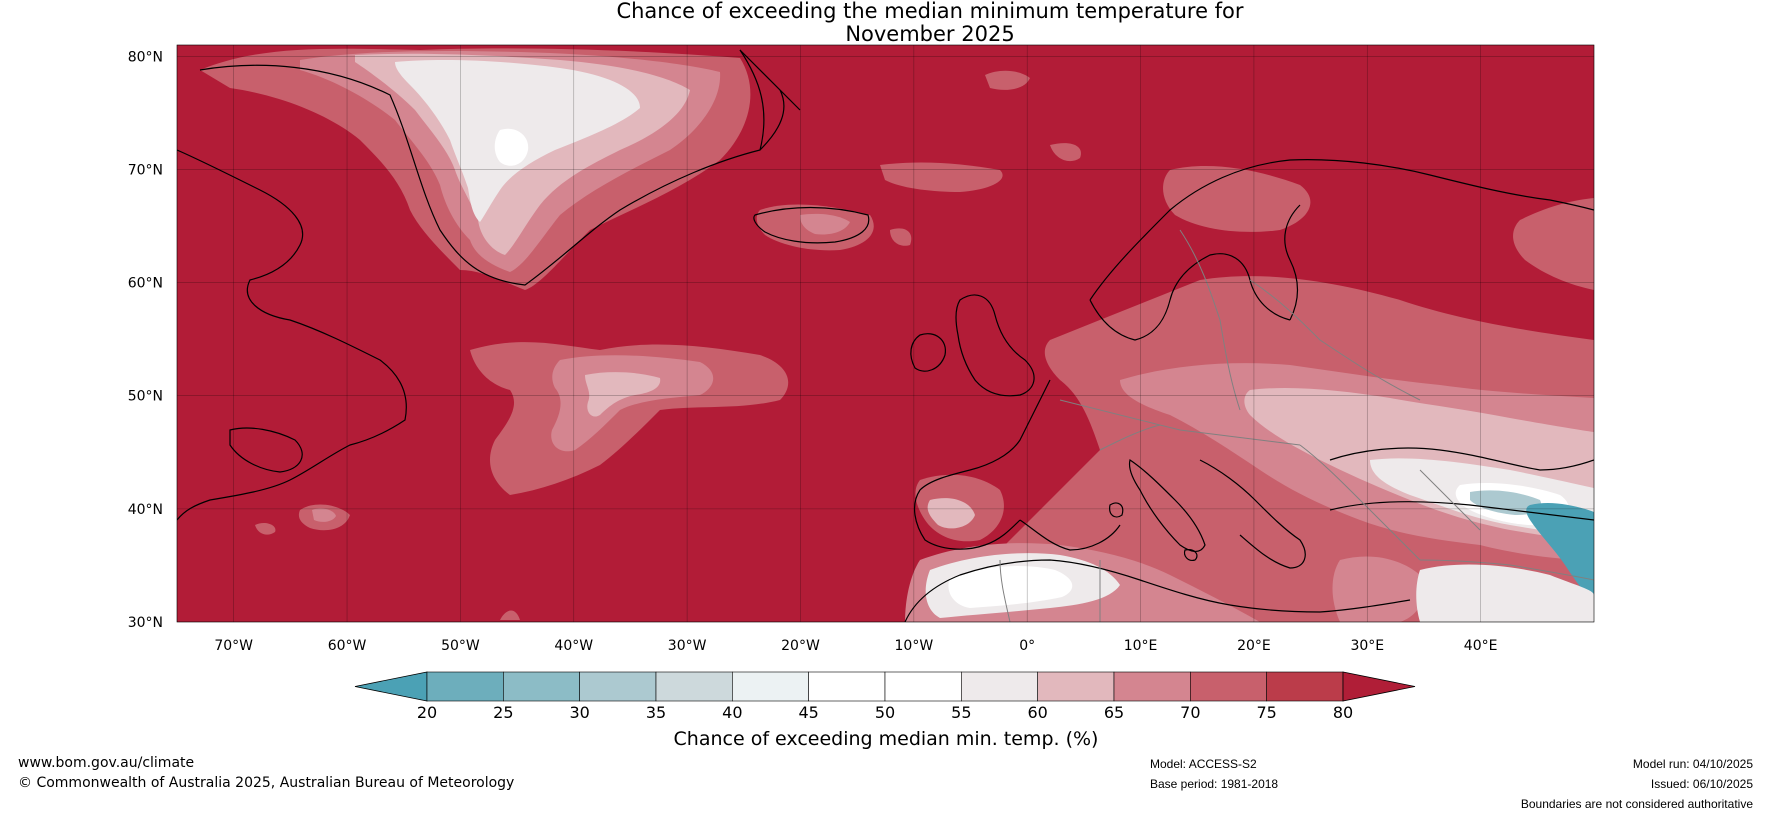 The height and width of the screenshot is (816, 1770). I want to click on lat-label: 50°N, so click(145, 397).